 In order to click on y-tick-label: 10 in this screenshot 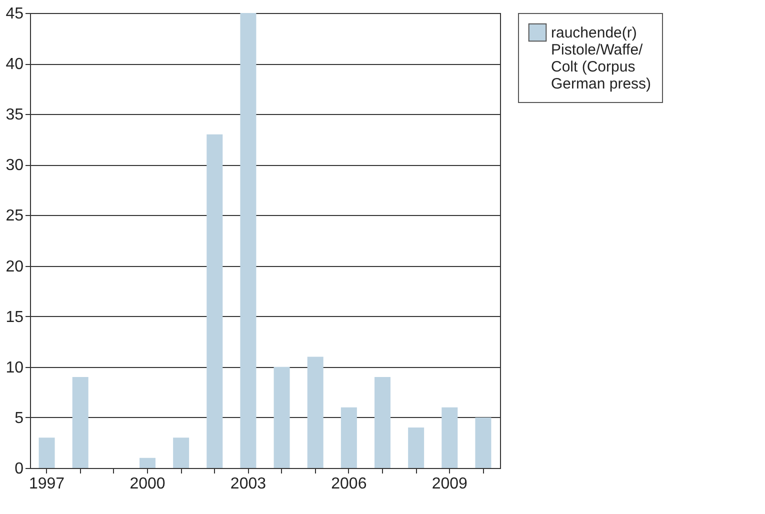, I will do `click(15, 367)`.